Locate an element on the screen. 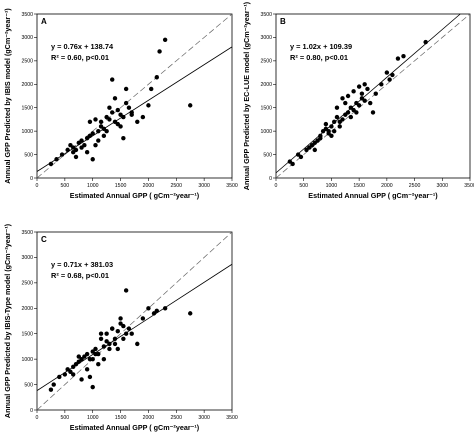 The width and height of the screenshot is (474, 434). panel-label: A is located at coordinates (44, 21).